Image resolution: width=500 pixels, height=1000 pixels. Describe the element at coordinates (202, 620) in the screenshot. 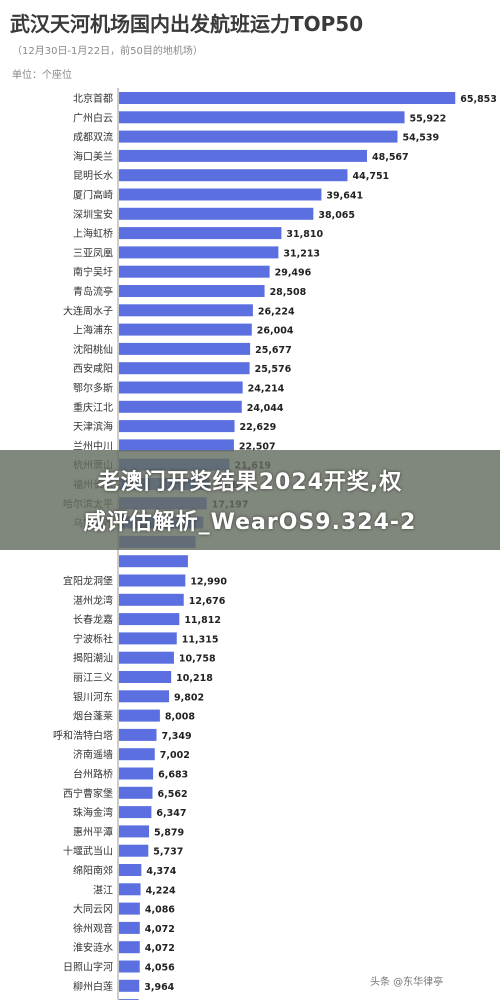

I see `value-label: 11,812` at that location.